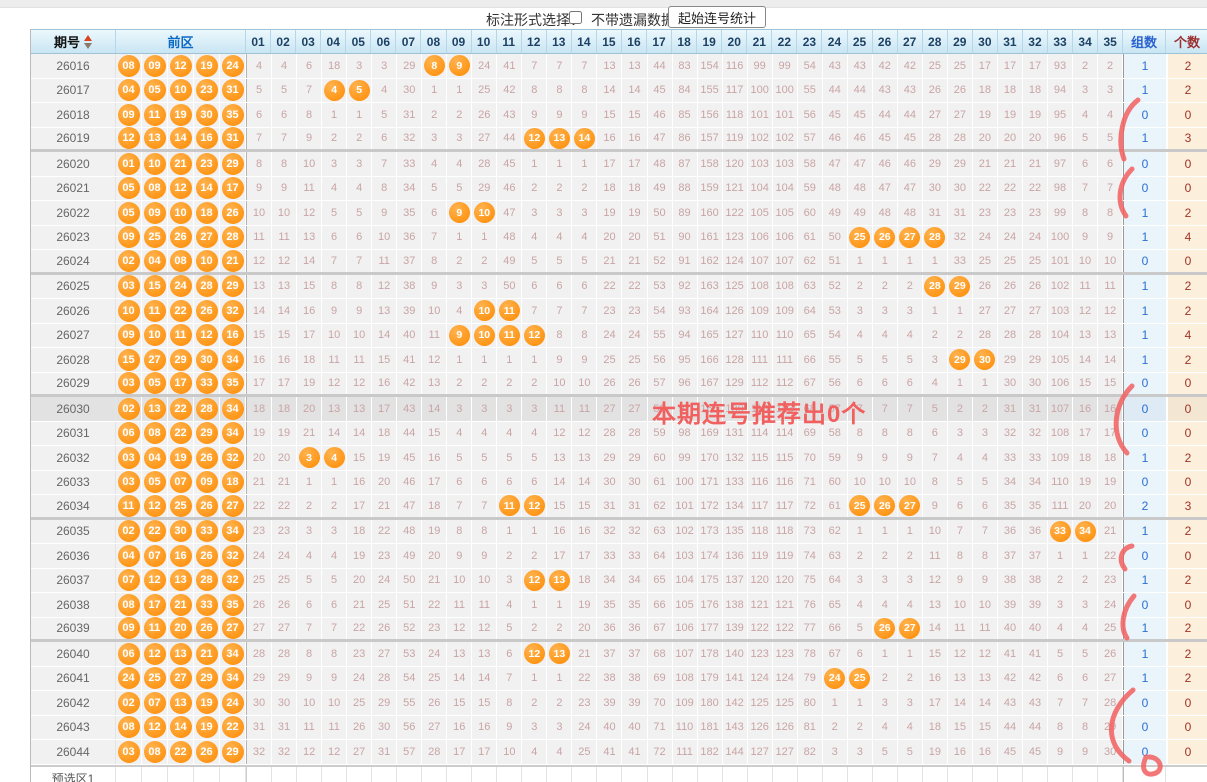 This screenshot has height=782, width=1207. I want to click on front-ball: 12, so click(180, 188).